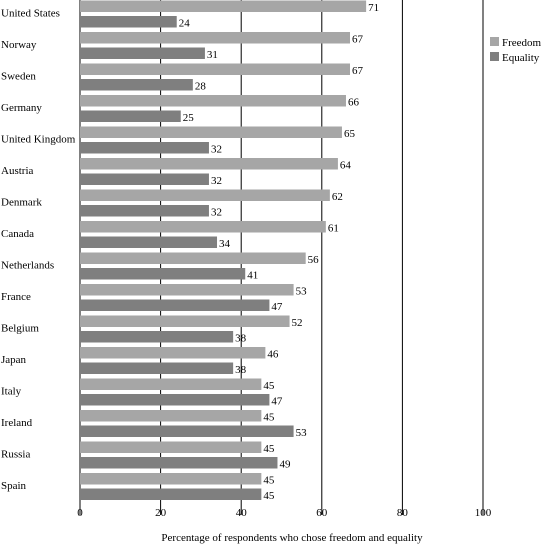 The height and width of the screenshot is (545, 544). What do you see at coordinates (16, 297) in the screenshot?
I see `category-label: France` at bounding box center [16, 297].